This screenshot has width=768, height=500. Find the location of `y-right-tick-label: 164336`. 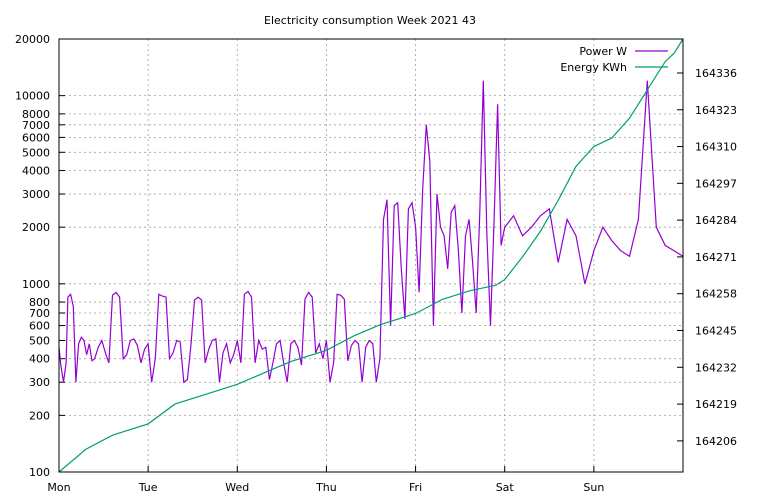

y-right-tick-label: 164336 is located at coordinates (716, 73).